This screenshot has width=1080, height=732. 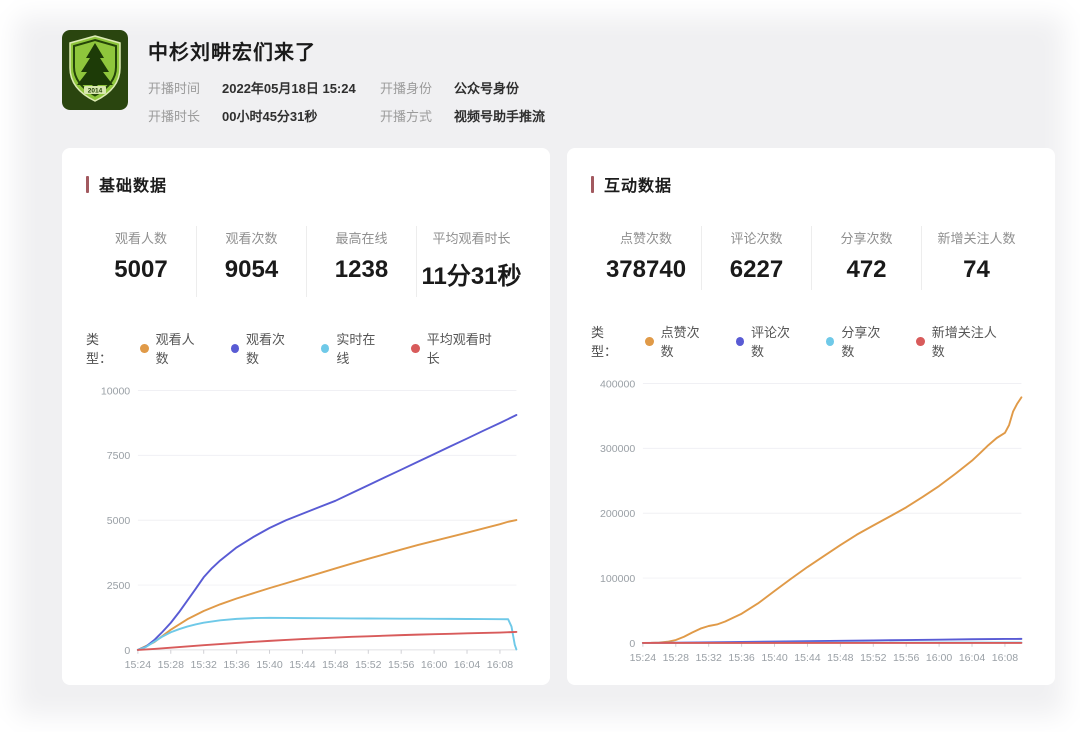 What do you see at coordinates (811, 341) in the screenshot?
I see `chart-legend: 类型： 点赞次数 评论次数 分享次数 新增关注人数` at bounding box center [811, 341].